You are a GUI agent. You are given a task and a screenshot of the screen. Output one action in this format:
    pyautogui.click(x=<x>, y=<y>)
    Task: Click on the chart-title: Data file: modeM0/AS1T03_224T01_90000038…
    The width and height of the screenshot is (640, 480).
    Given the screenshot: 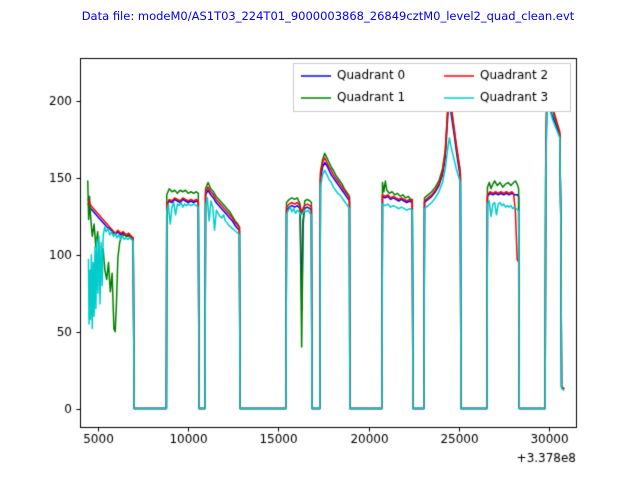 What is the action you would take?
    pyautogui.click(x=328, y=16)
    